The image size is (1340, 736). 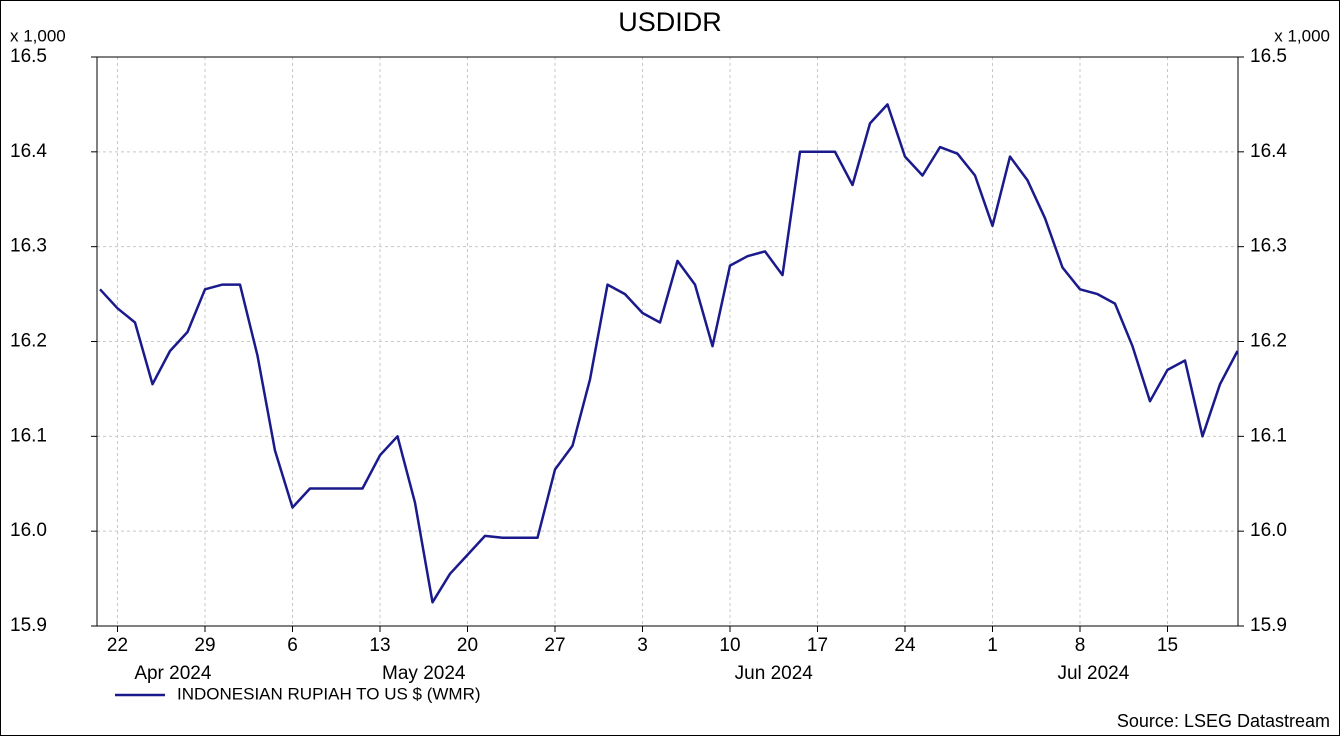 I want to click on month-label: Jul 2024, so click(x=1093, y=673).